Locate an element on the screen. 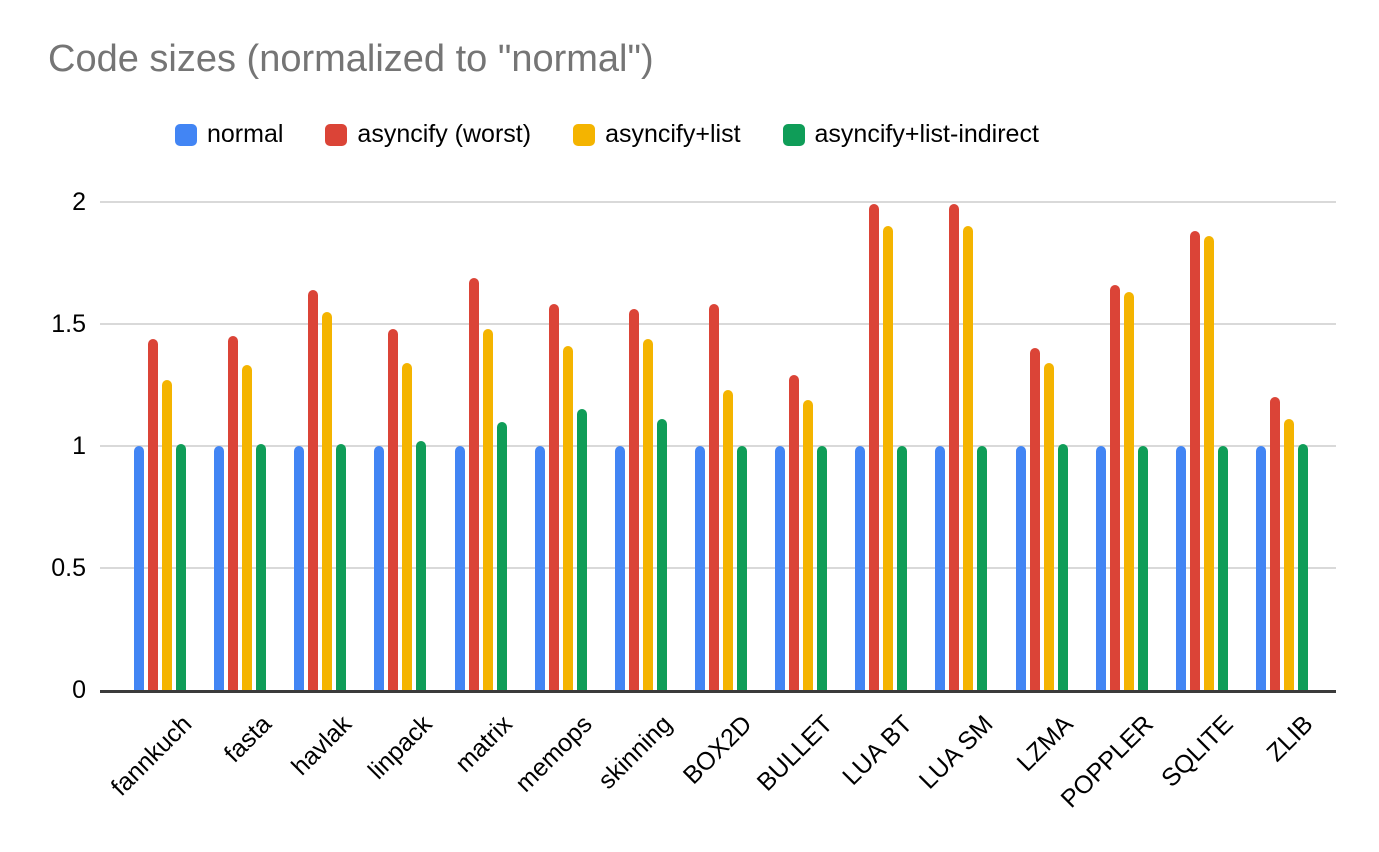  bar-group-linpack is located at coordinates (400, 509).